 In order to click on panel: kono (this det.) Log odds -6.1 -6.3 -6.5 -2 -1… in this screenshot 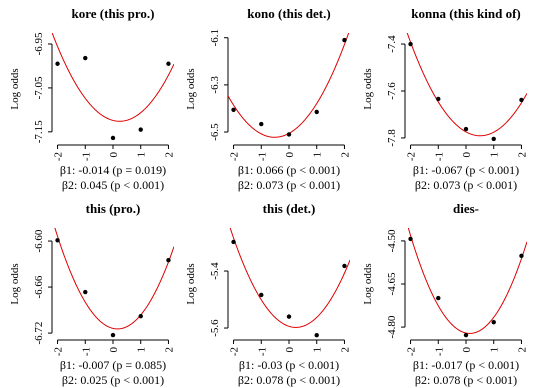, I will do `click(268, 99)`.